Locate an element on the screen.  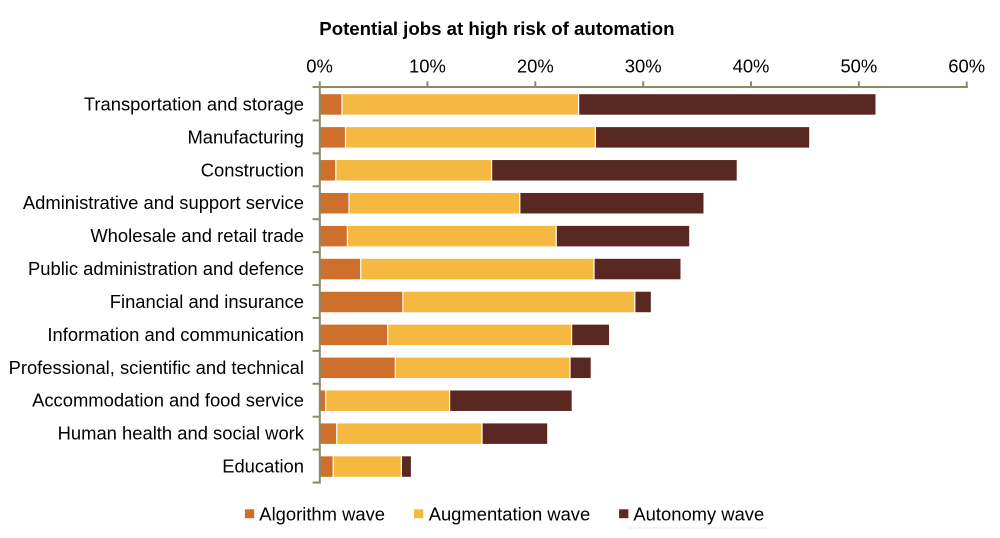
svg-text: Accommodation and food service is located at coordinates (168, 400).